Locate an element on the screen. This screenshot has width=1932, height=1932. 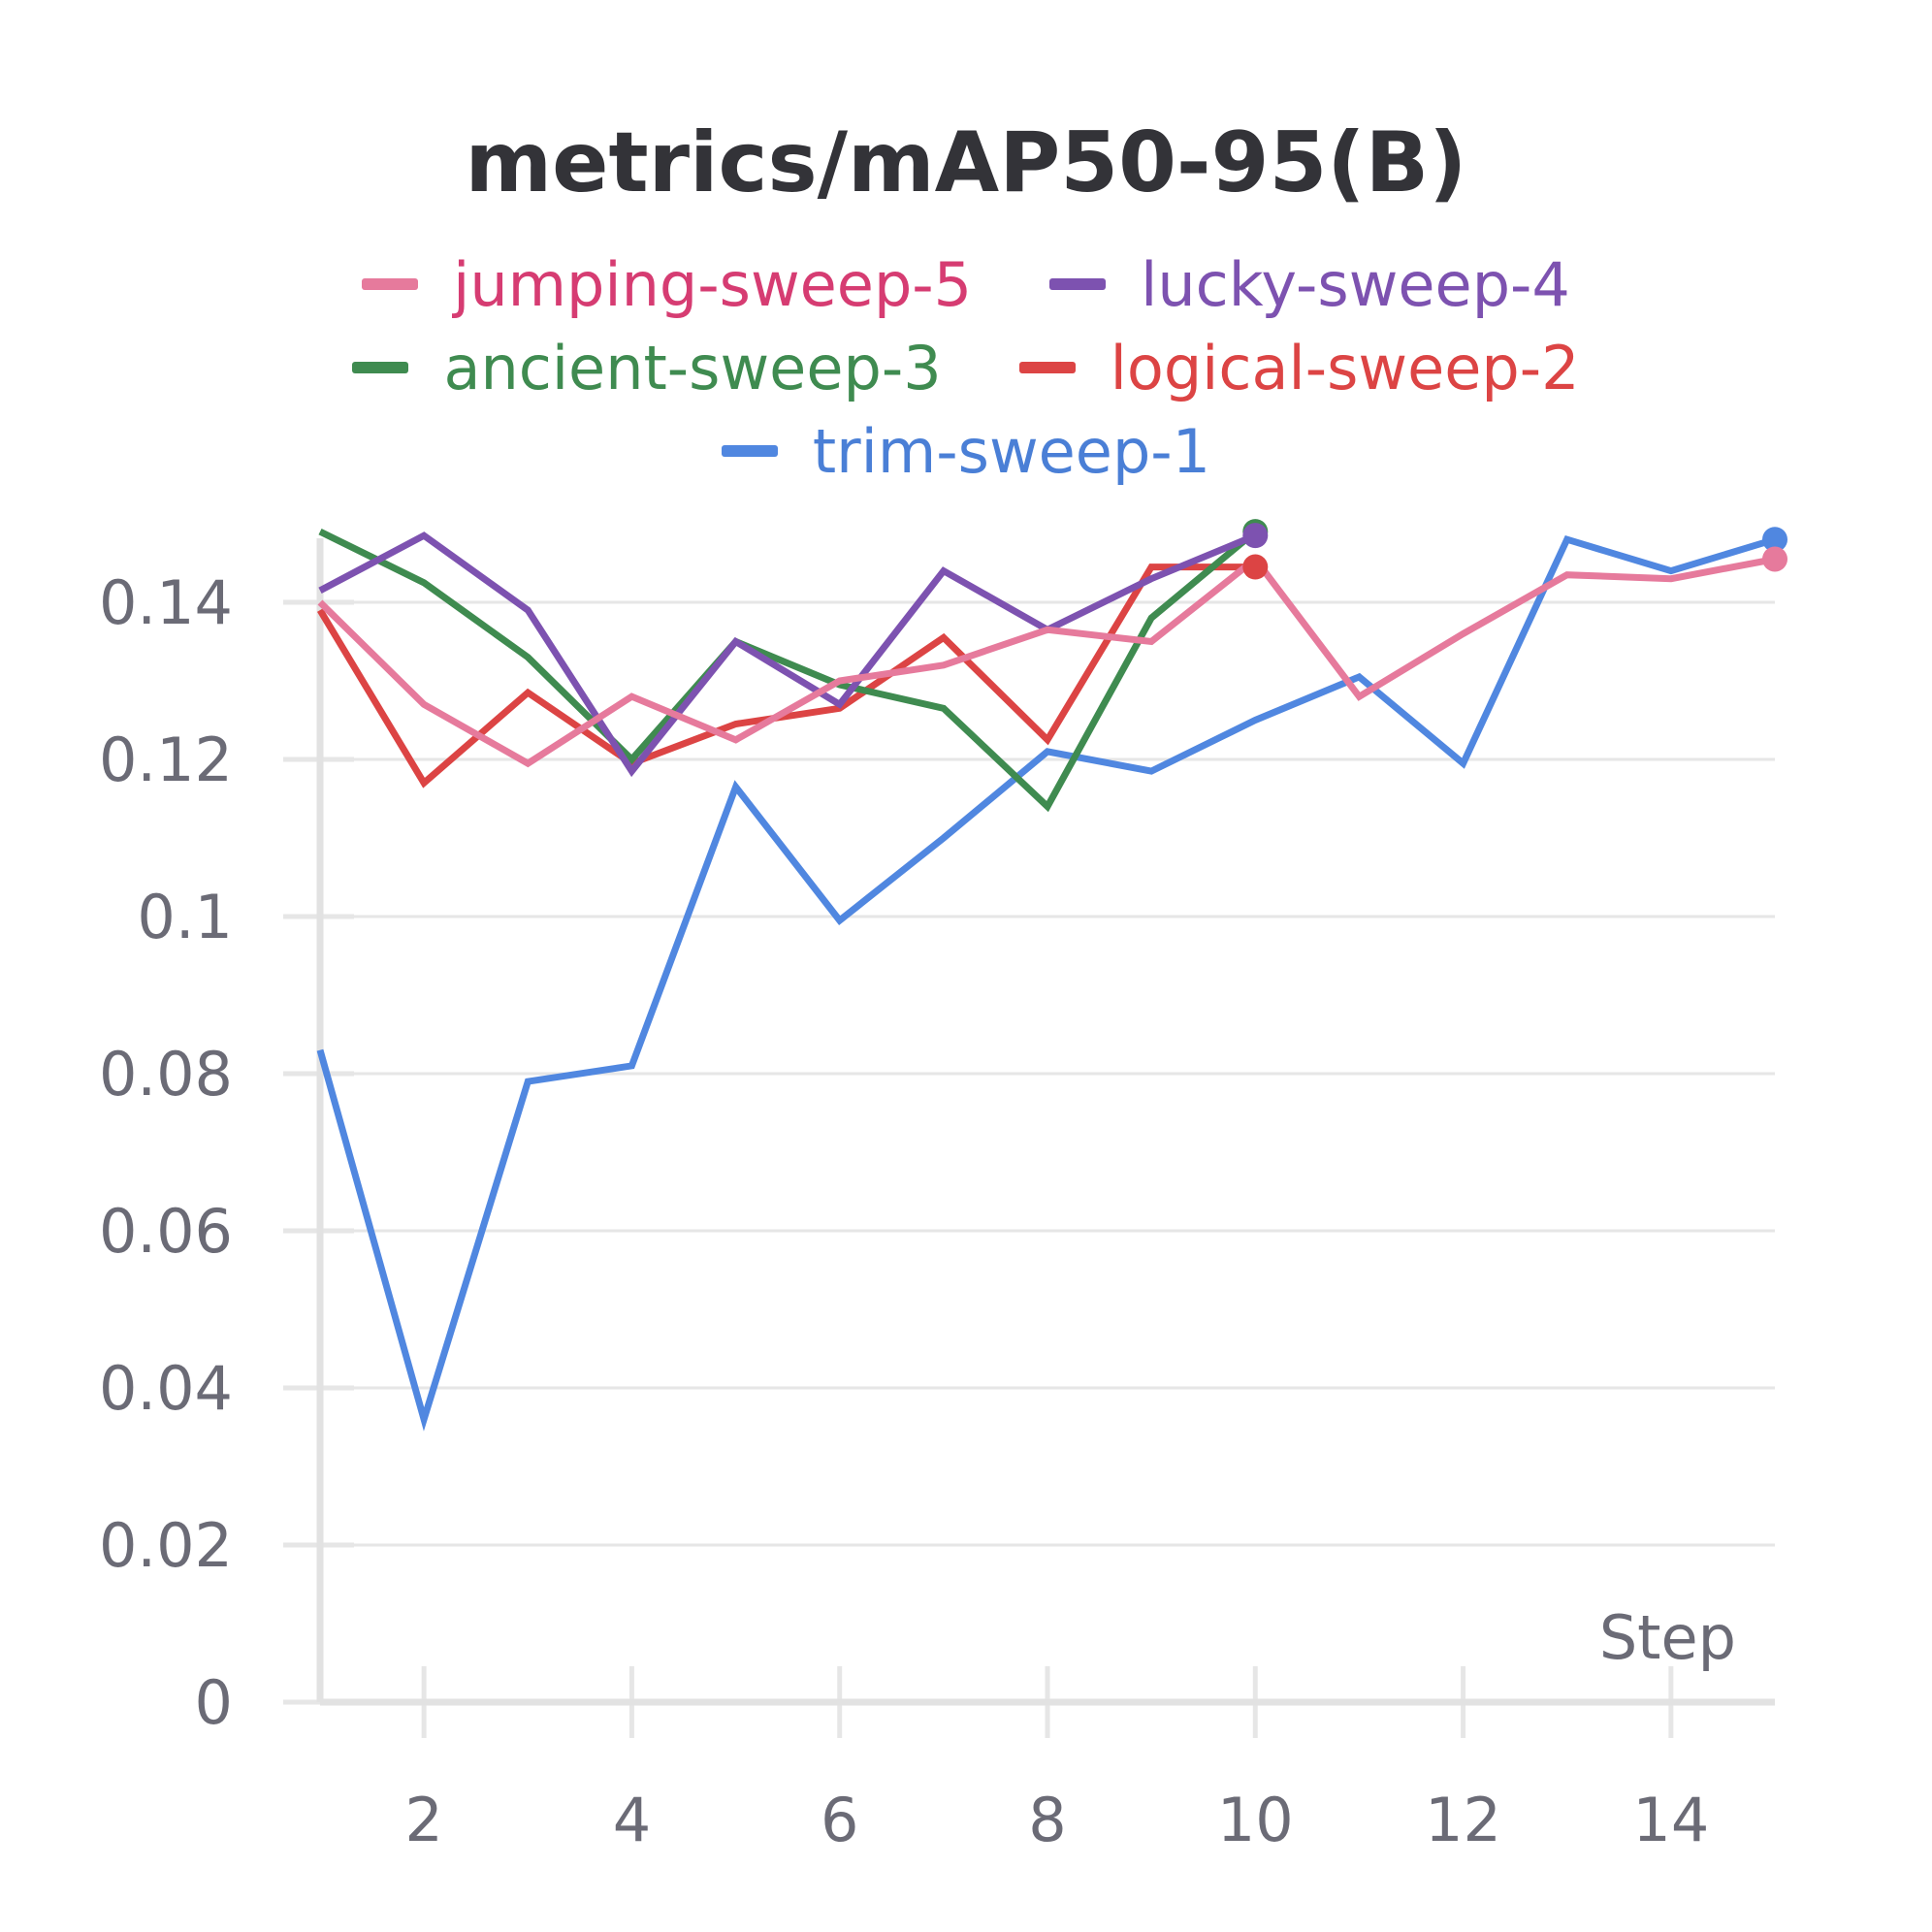
legend-label: trim-sweep-1 is located at coordinates (1011, 451).